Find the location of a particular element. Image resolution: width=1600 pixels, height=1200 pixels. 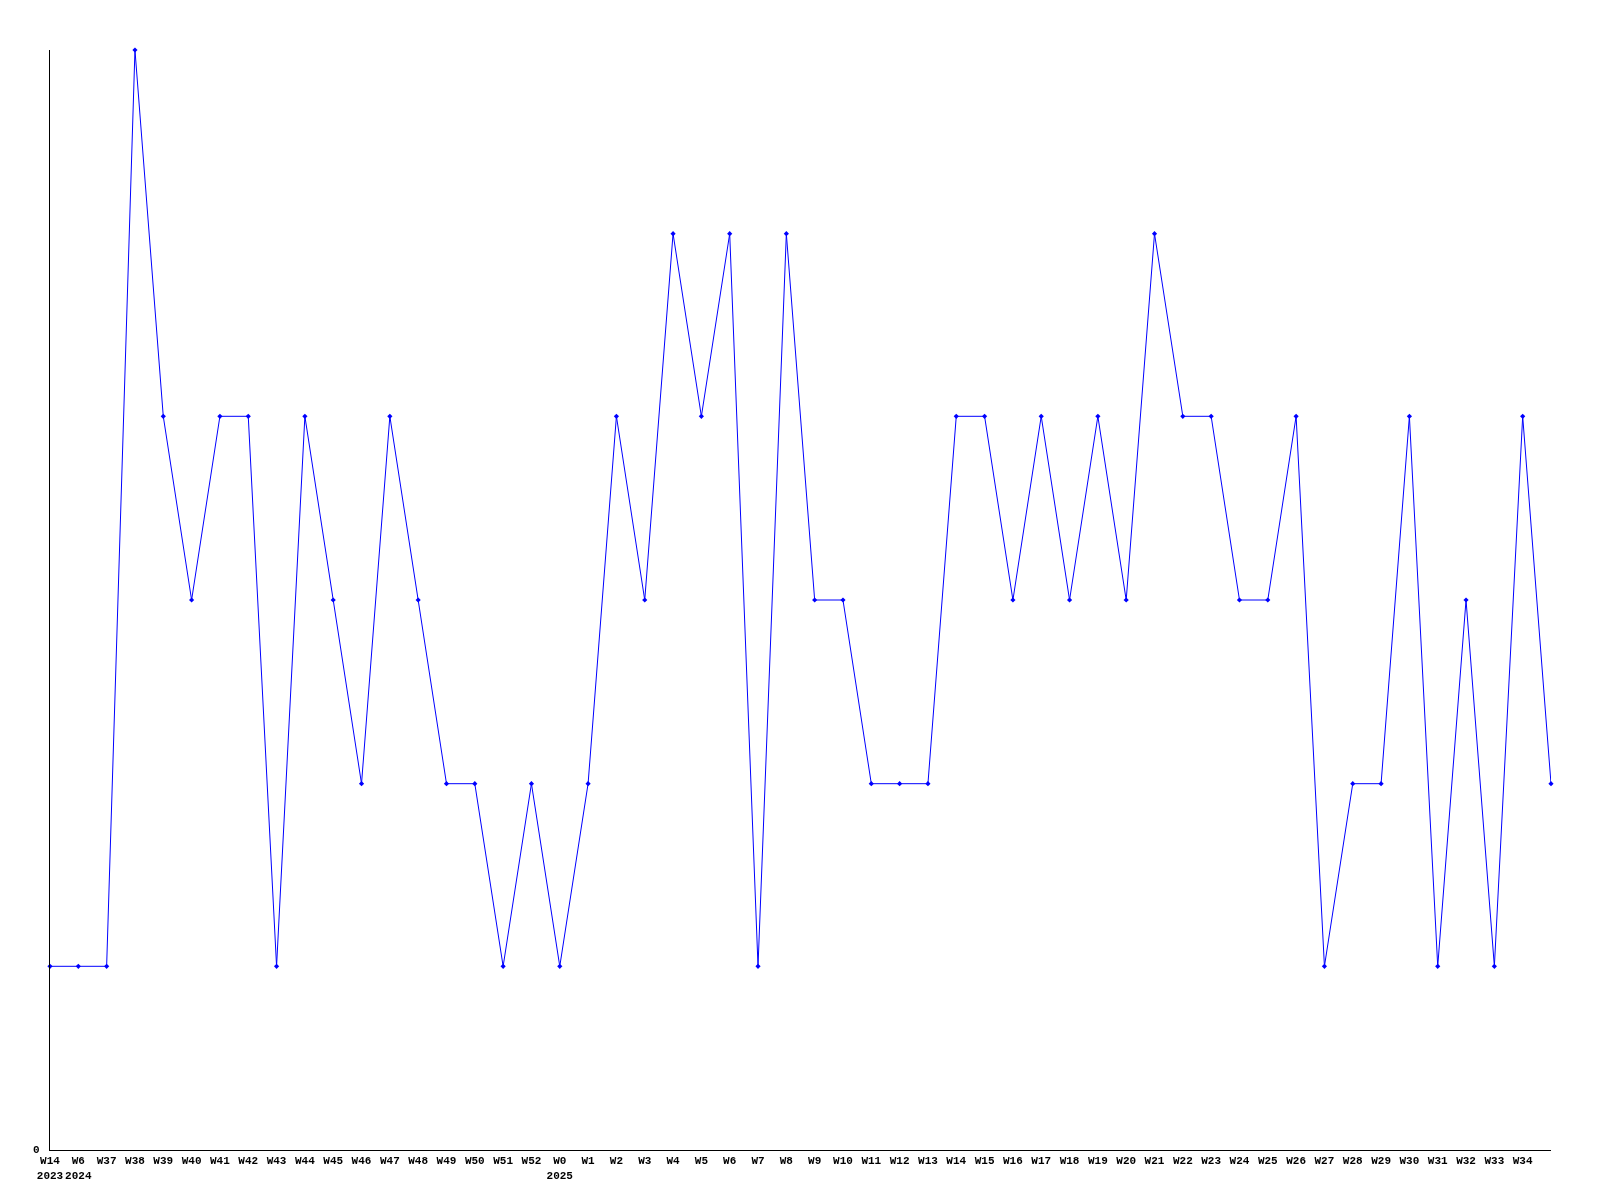

x-tick-label: W21 is located at coordinates (1154, 1161).